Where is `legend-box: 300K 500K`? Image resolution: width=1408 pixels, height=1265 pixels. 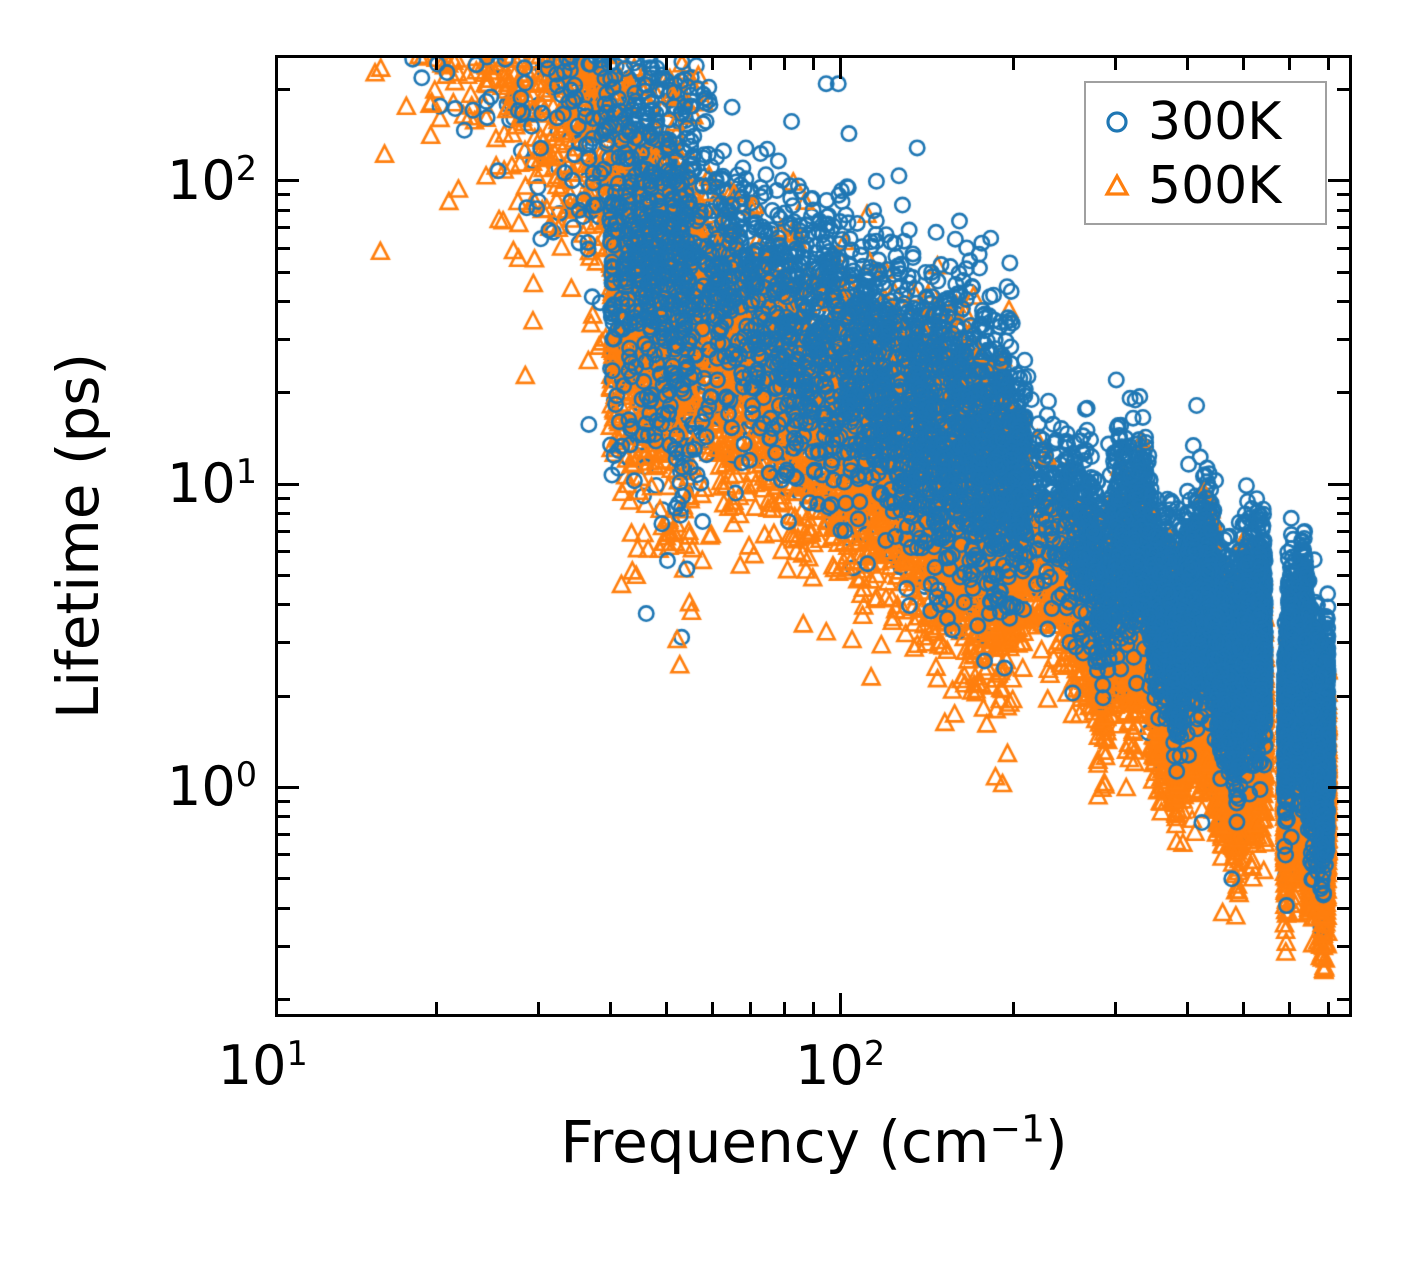 legend-box: 300K 500K is located at coordinates (1205, 153).